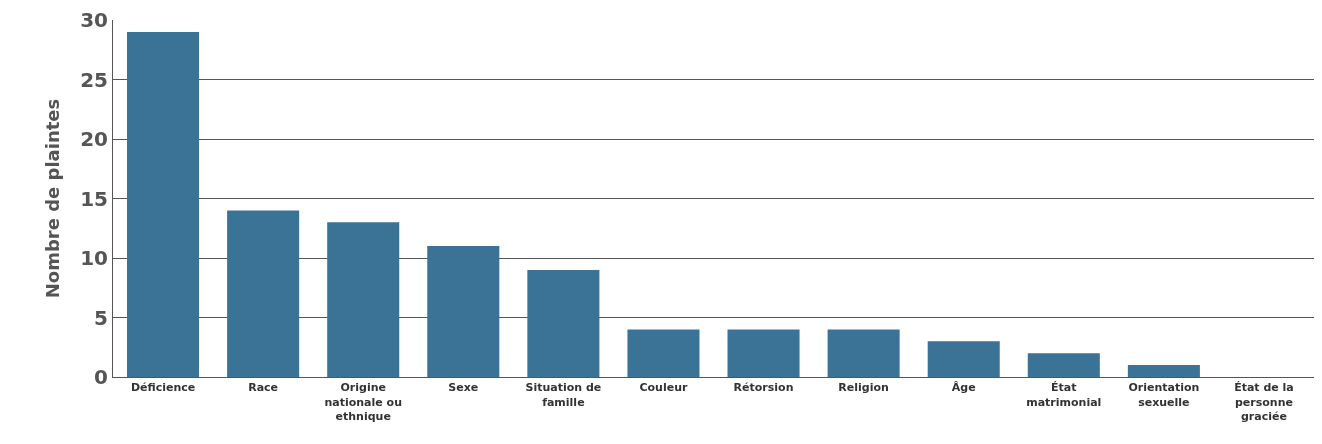  What do you see at coordinates (101, 377) in the screenshot?
I see `y-tick-label: 0` at bounding box center [101, 377].